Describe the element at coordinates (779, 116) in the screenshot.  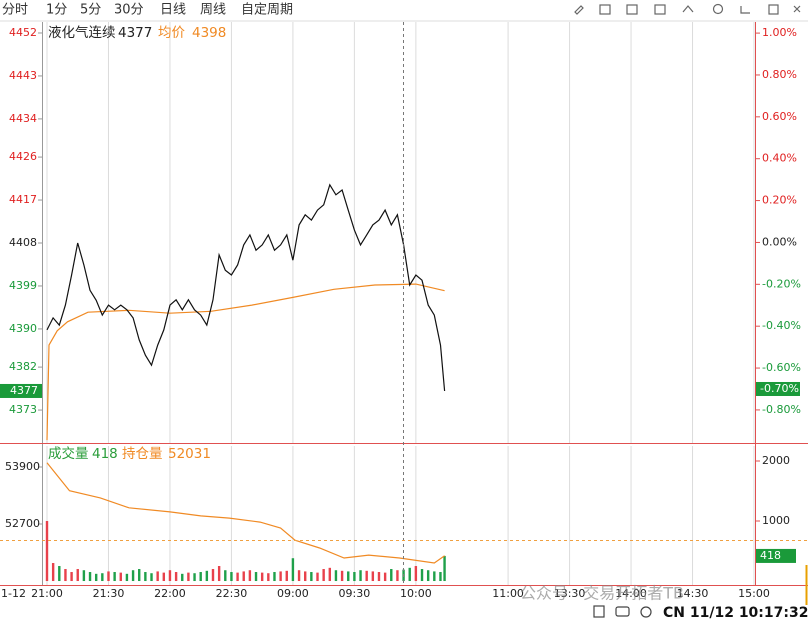
I see `y2-tick-label: 0.60%` at that location.